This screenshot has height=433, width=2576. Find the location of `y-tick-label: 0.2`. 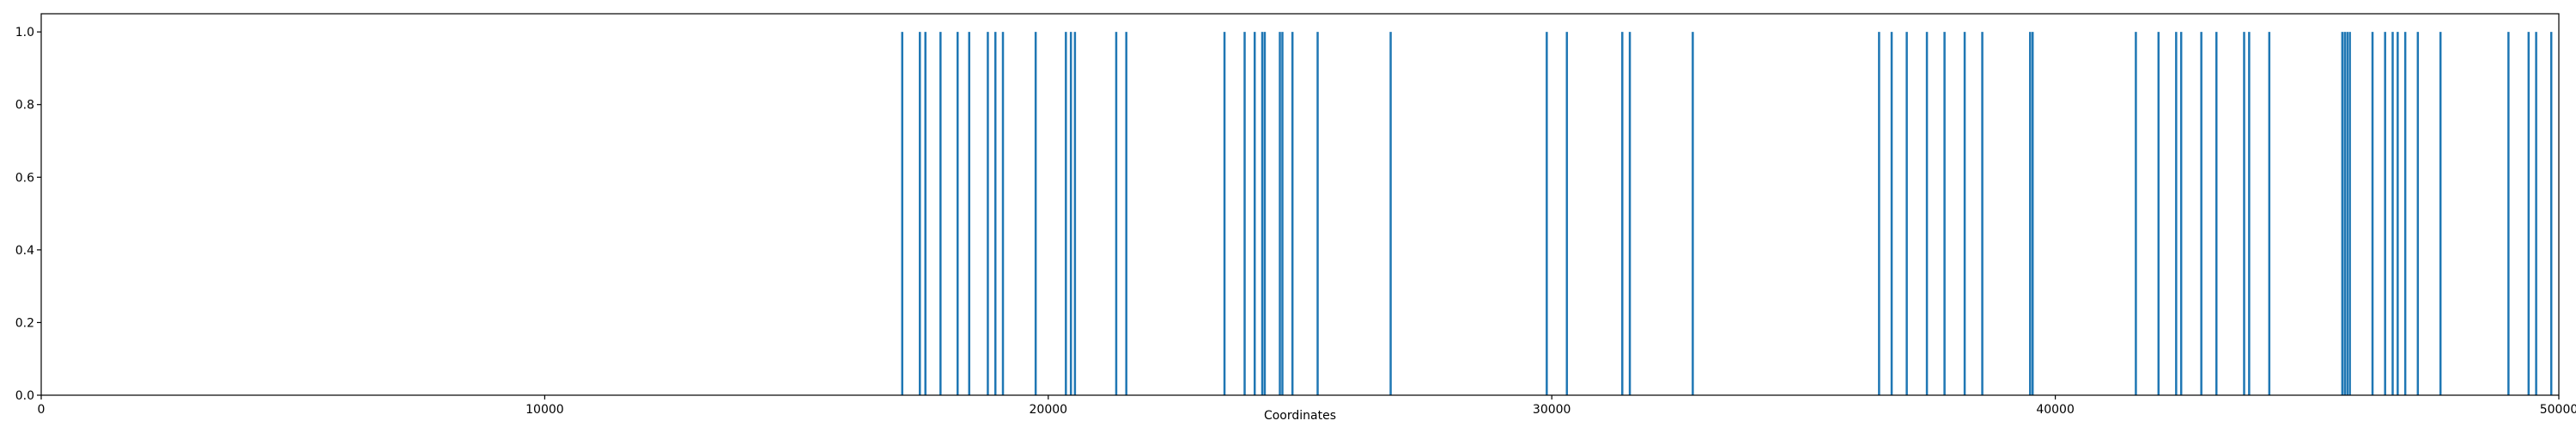

y-tick-label: 0.2 is located at coordinates (25, 323).